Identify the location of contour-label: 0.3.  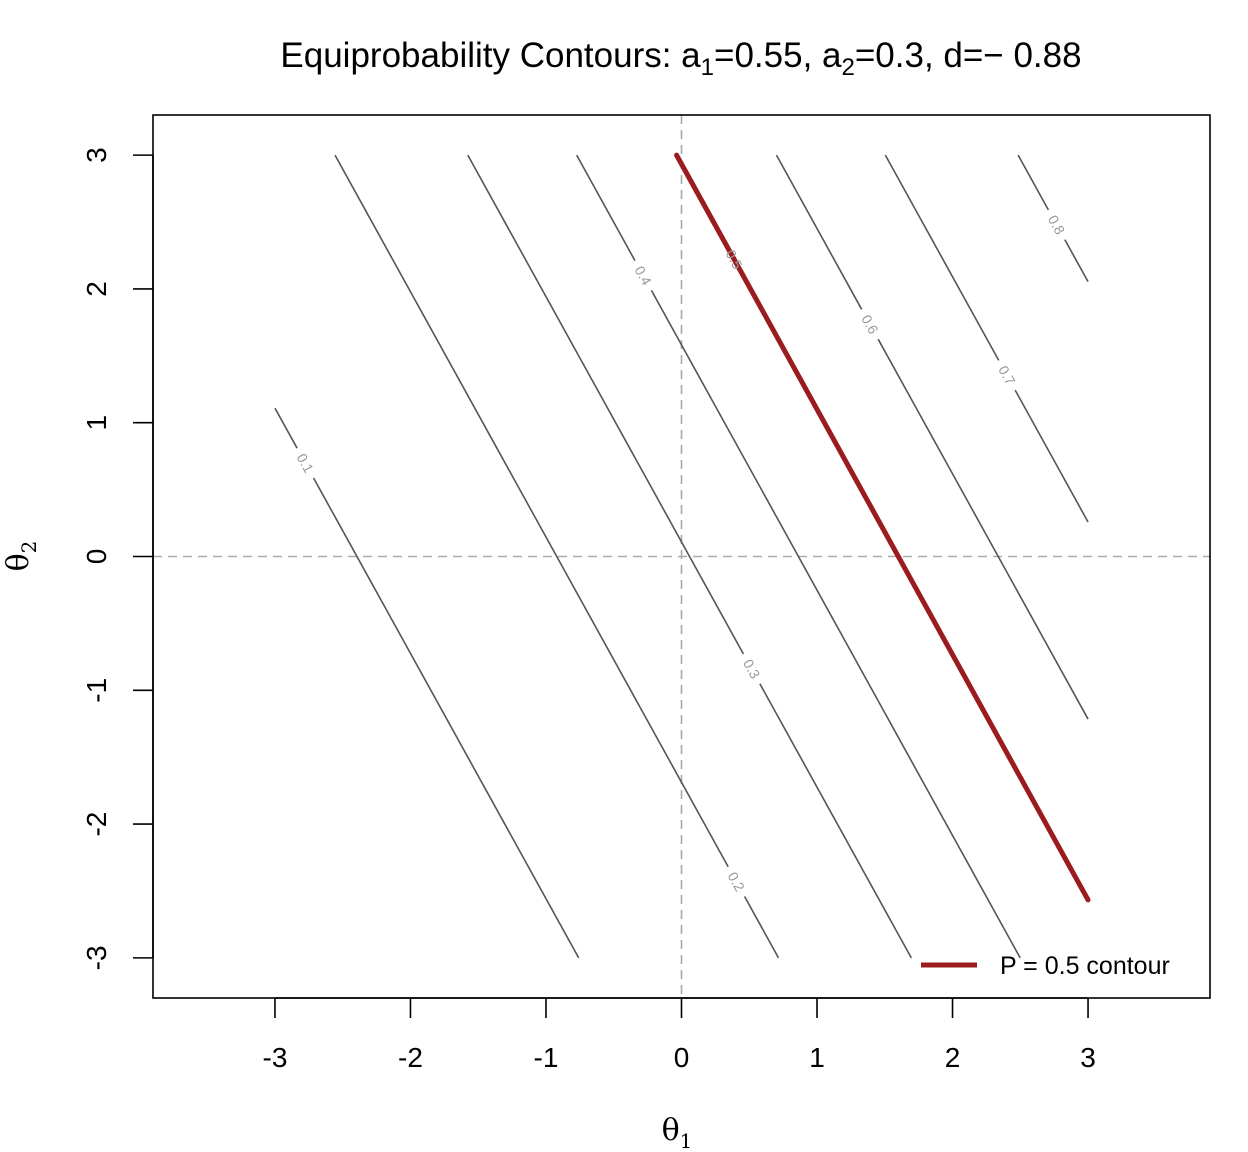
(752, 668).